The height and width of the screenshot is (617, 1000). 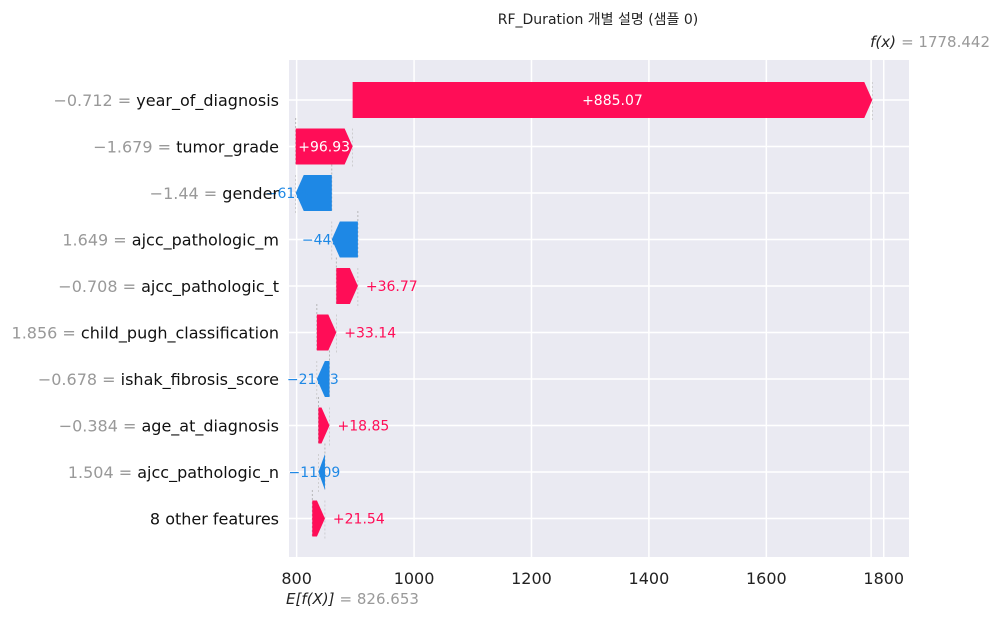 What do you see at coordinates (180, 334) in the screenshot?
I see `feature-name: child_pugh_classification` at bounding box center [180, 334].